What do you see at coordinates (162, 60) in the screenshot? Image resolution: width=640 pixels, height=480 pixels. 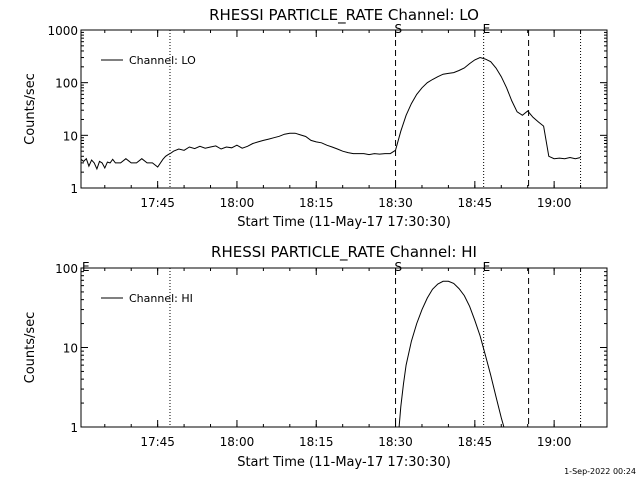 I see `legend-label-0-0: Channel: LO` at bounding box center [162, 60].